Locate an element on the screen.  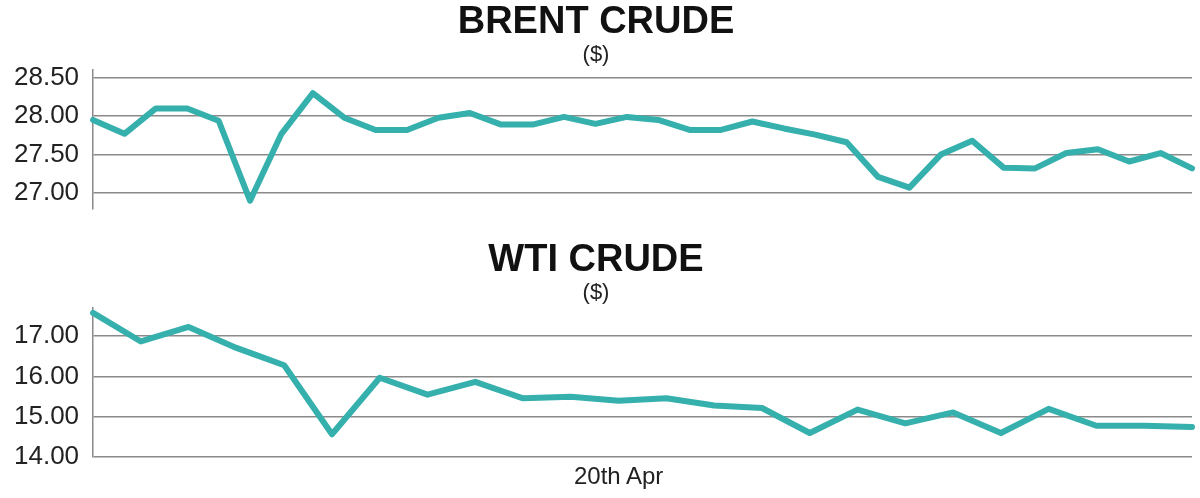
y-tick-label: 27.50 is located at coordinates (46, 152).